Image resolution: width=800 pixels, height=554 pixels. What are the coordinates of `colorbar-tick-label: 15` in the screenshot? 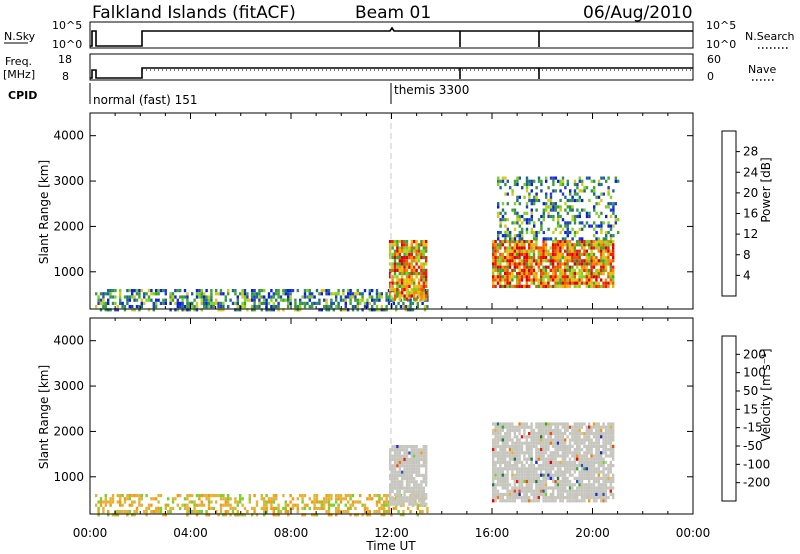 It's located at (750, 409).